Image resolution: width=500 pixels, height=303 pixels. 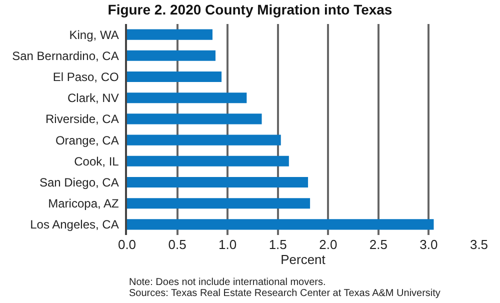 What do you see at coordinates (83, 203) in the screenshot?
I see `y-tick-label: Maricopa, AZ` at bounding box center [83, 203].